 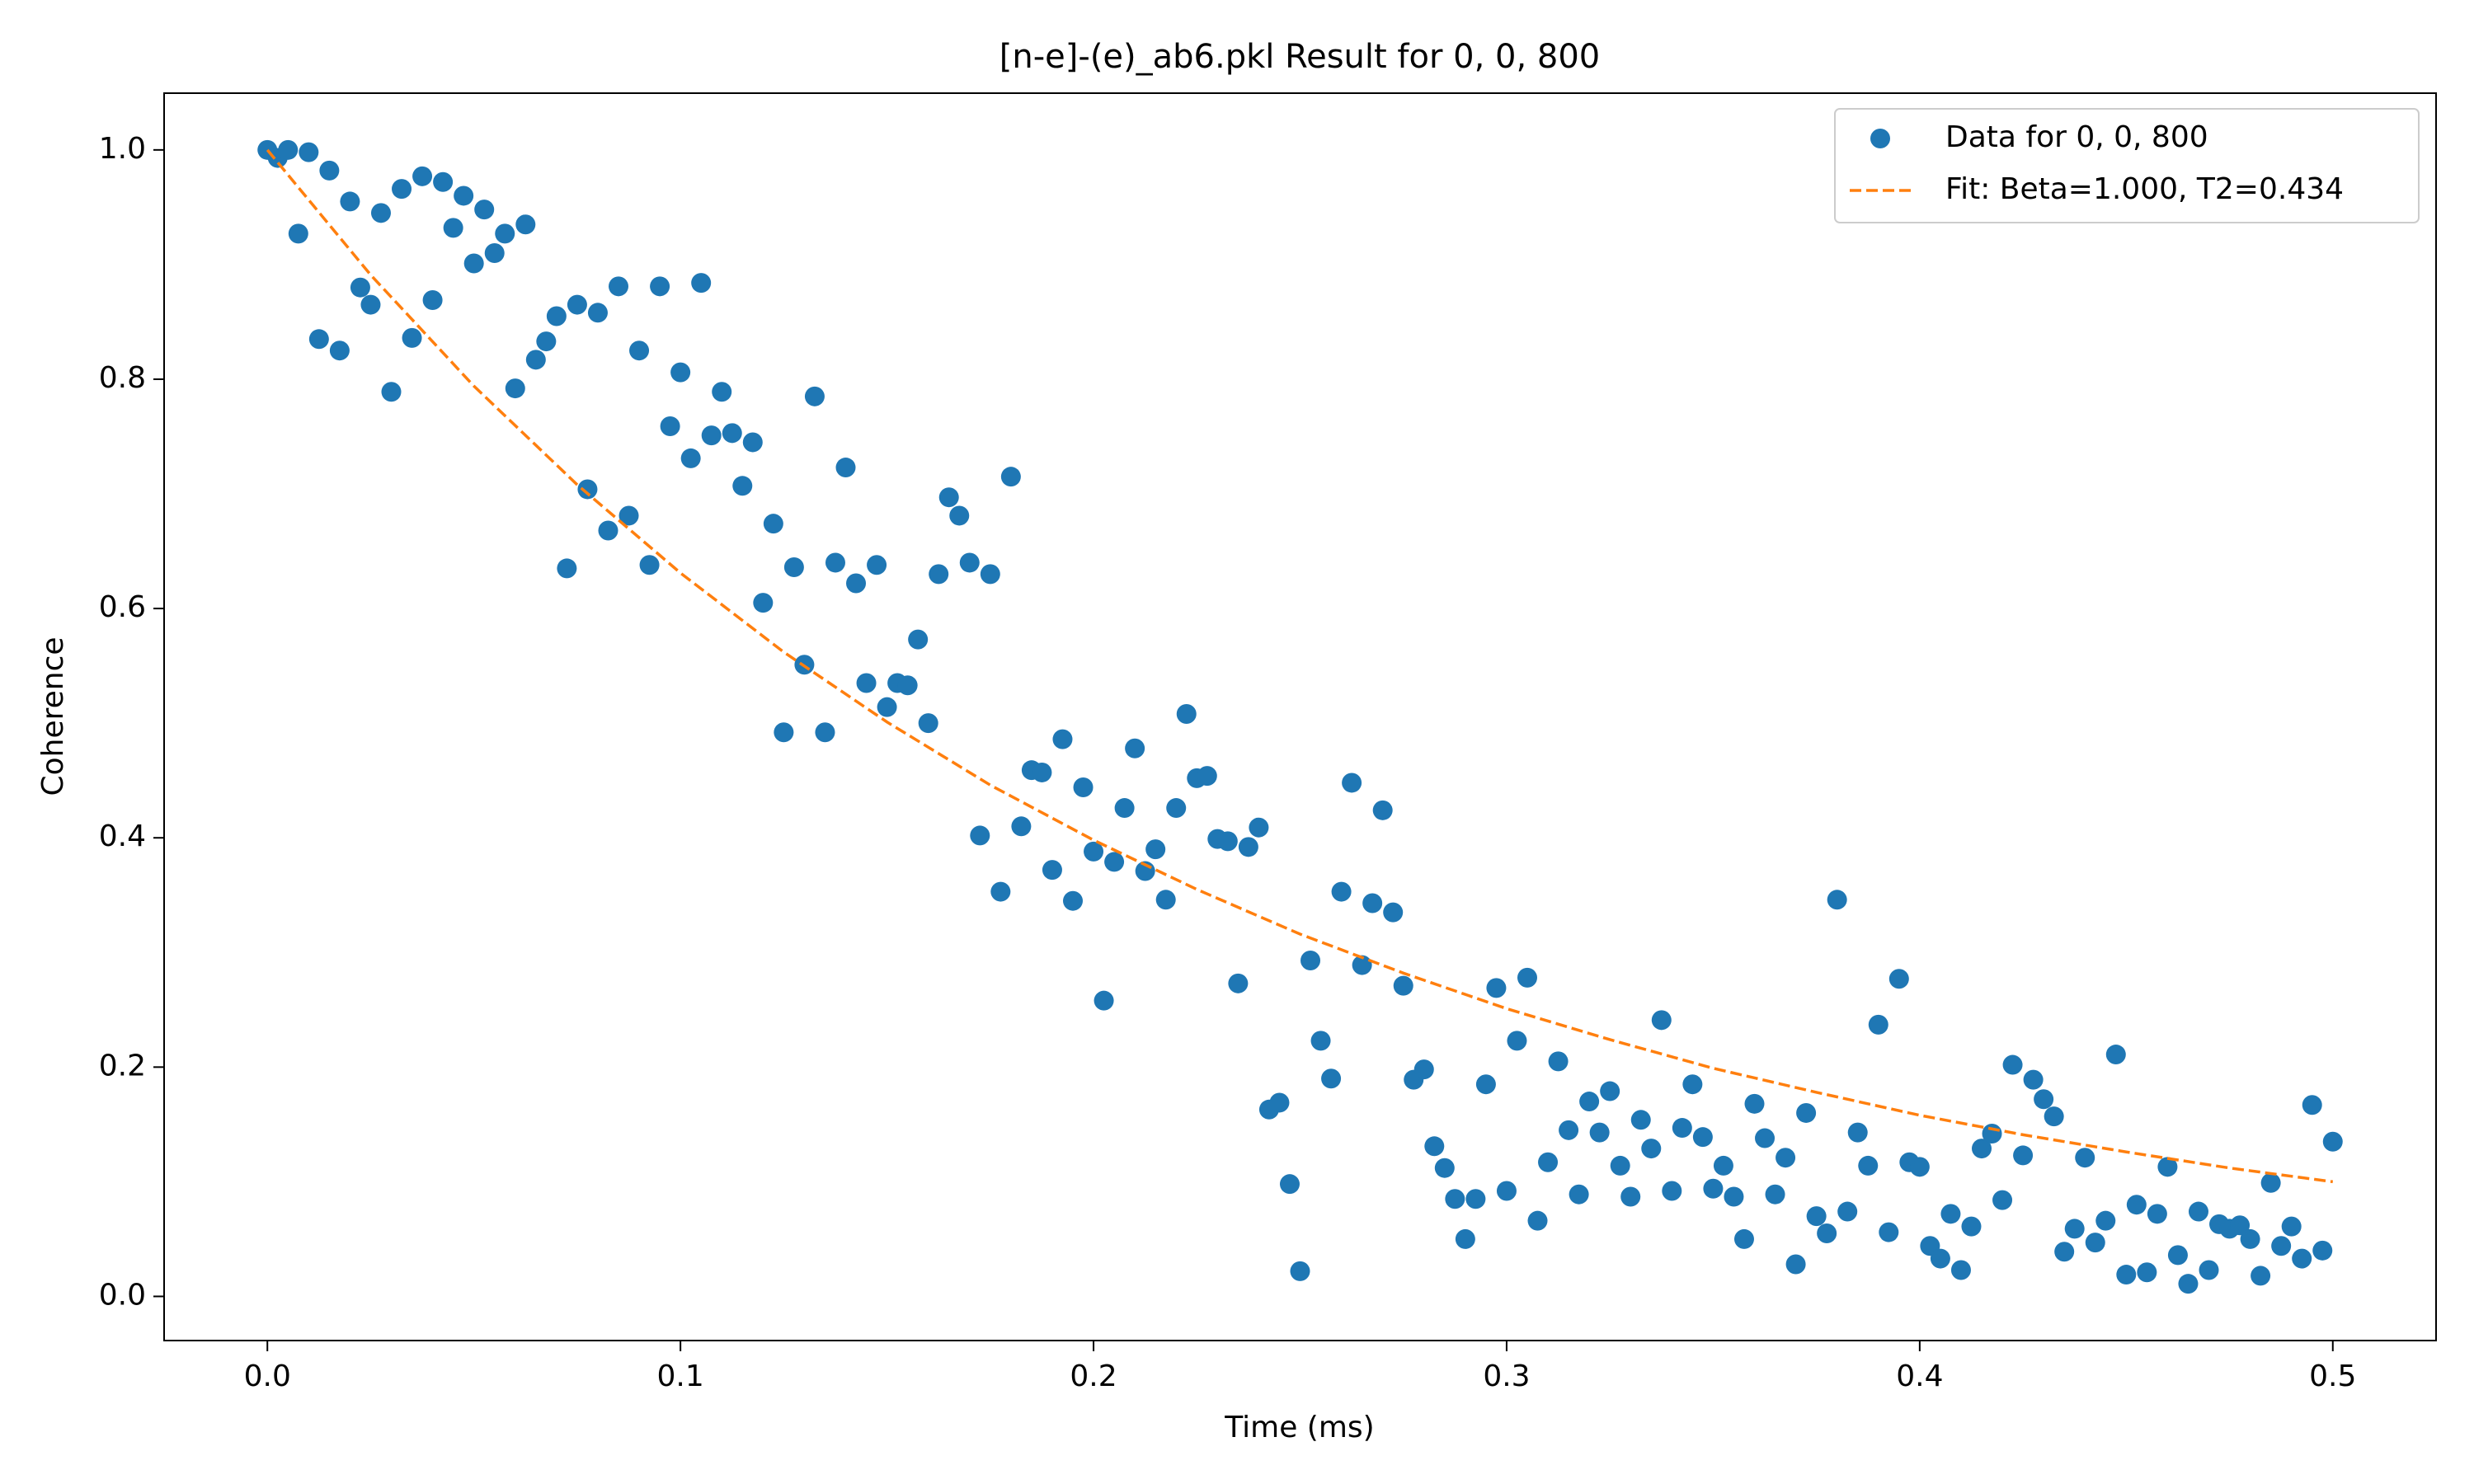 What do you see at coordinates (1299, 1427) in the screenshot?
I see `x-axis-label: Time (ms)` at bounding box center [1299, 1427].